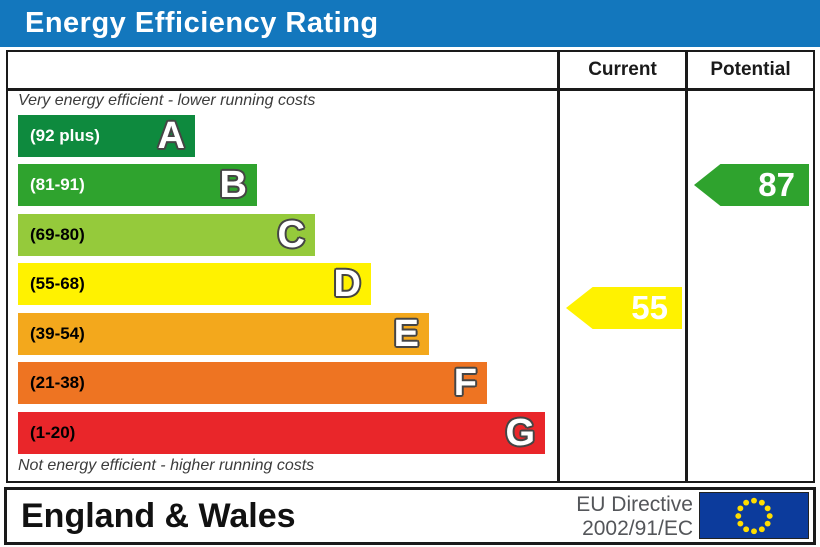  What do you see at coordinates (57, 234) in the screenshot?
I see `band-range-label: (69-80)` at bounding box center [57, 234].